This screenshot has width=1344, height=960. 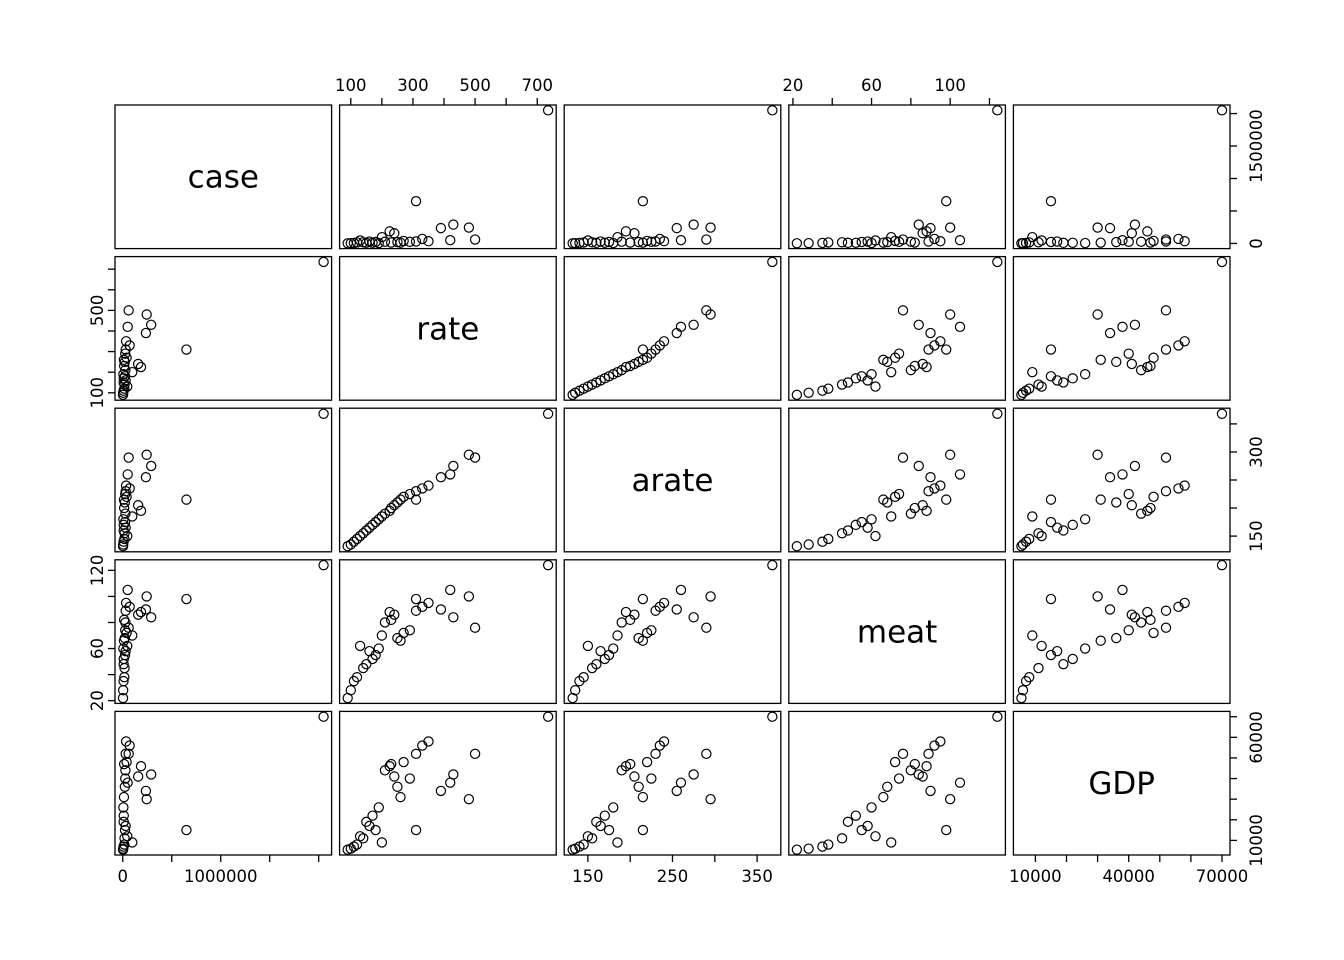 I want to click on panel-meat-vs-GDP, so click(x=1121, y=632).